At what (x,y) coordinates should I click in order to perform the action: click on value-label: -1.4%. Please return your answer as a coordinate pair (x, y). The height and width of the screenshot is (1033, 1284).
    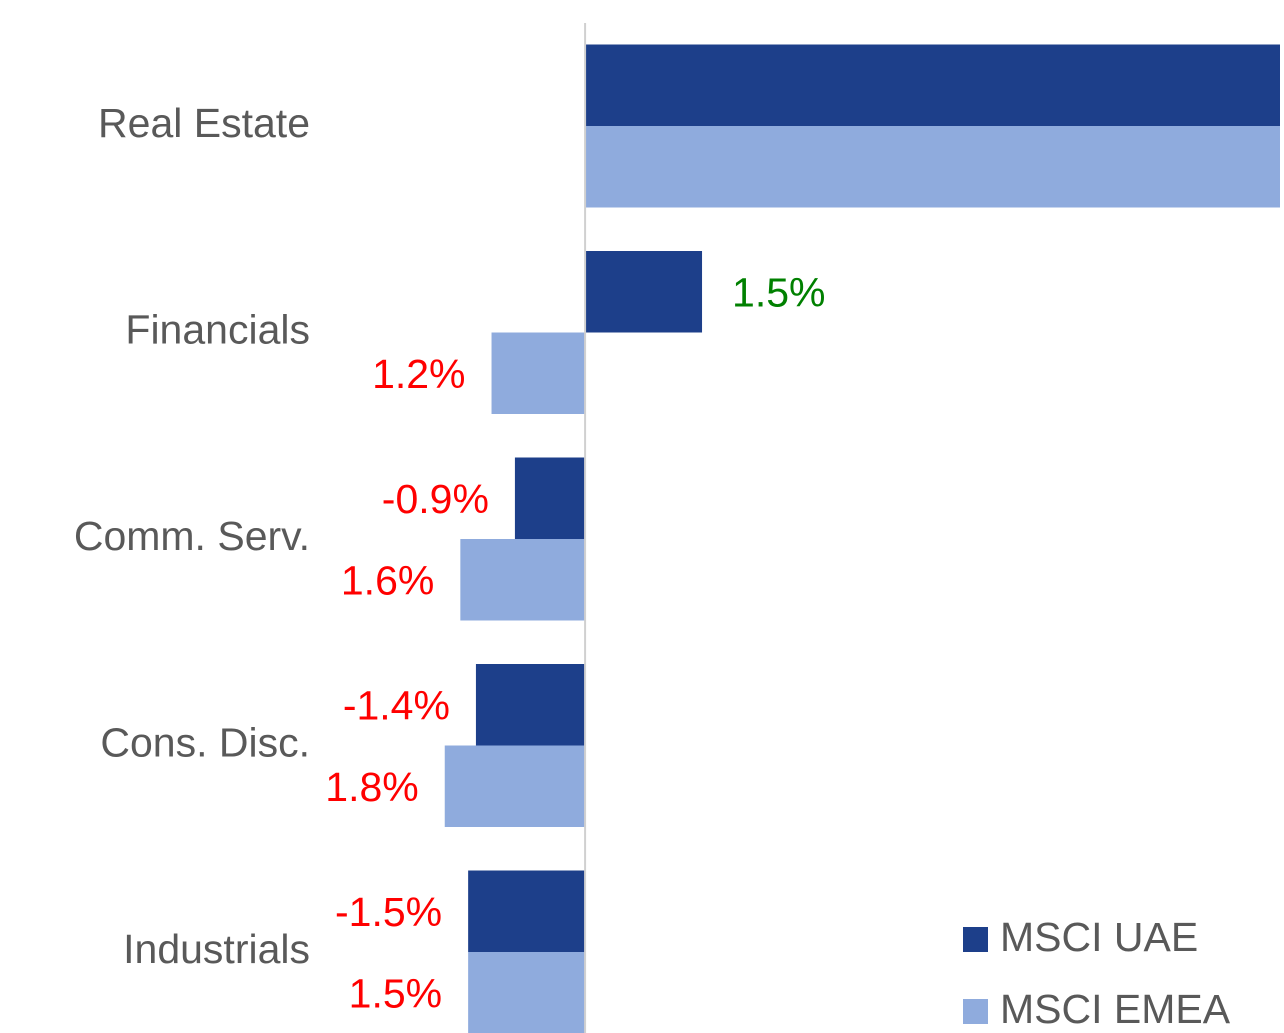
    Looking at the image, I should click on (396, 706).